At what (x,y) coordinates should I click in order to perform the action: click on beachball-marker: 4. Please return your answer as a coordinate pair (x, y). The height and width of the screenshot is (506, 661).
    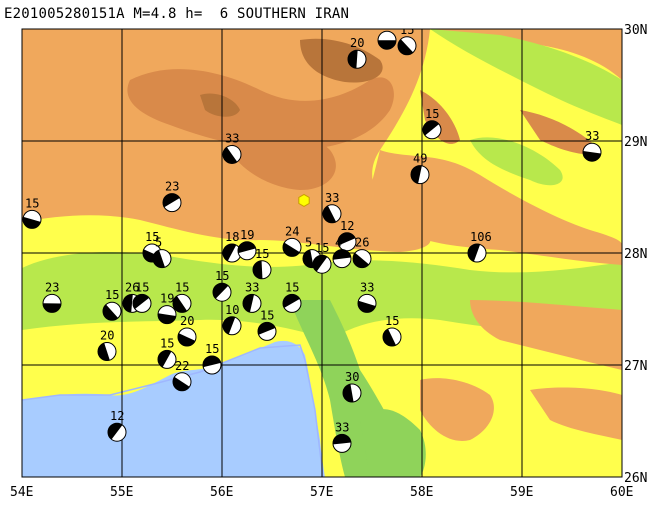
    Looking at the image, I should click on (342, 252).